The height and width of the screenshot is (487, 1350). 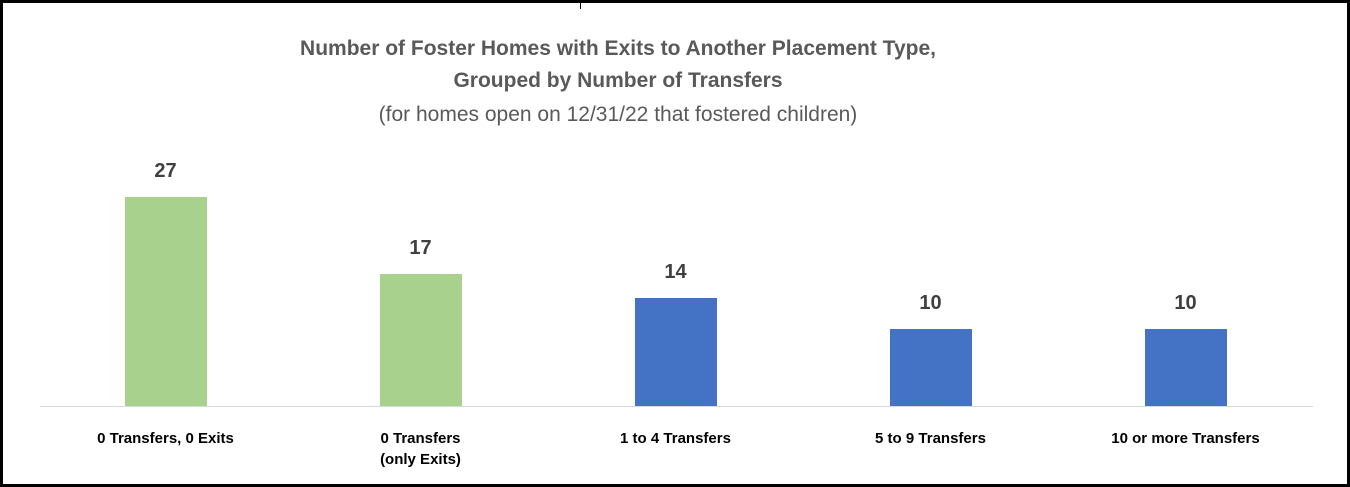 What do you see at coordinates (675, 271) in the screenshot?
I see `data-label: 14` at bounding box center [675, 271].